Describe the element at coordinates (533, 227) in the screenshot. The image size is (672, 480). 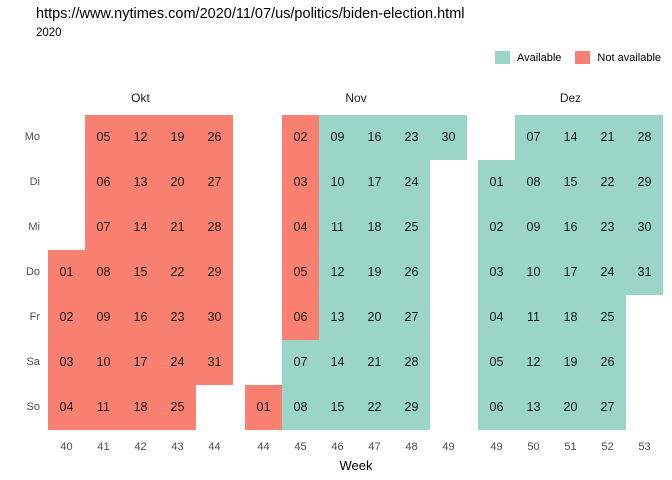
I see `day-cell-dez-09: 09` at that location.